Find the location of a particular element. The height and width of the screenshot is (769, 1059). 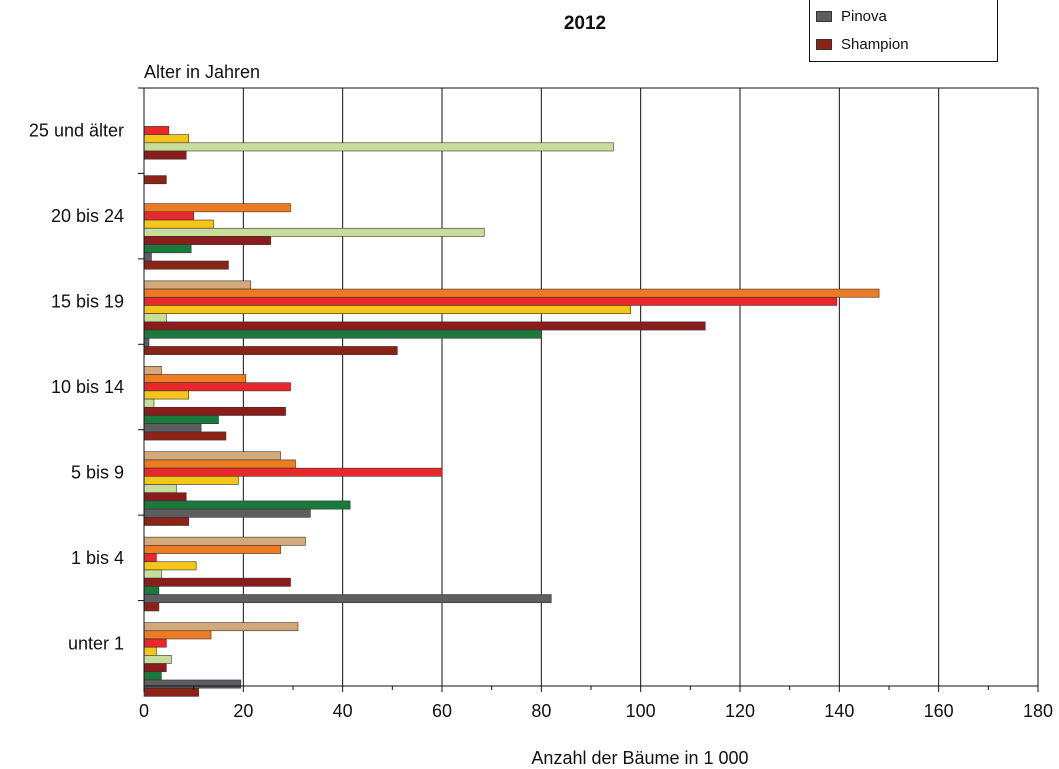

x-tick-label: 100 is located at coordinates (641, 711).